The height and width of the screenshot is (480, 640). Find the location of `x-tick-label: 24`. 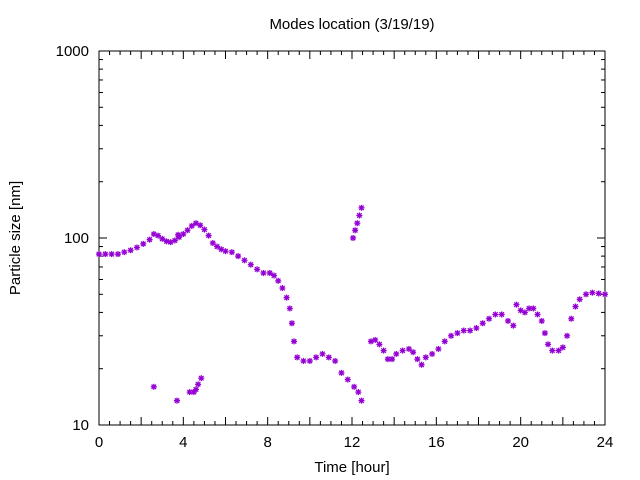

x-tick-label: 24 is located at coordinates (605, 442).